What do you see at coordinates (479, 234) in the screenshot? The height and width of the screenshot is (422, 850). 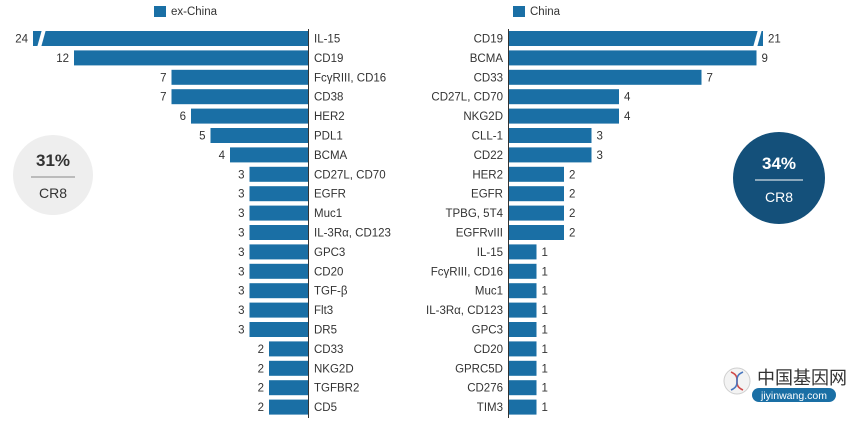 I see `category-label-china-egfrviii: EGFRvIII` at bounding box center [479, 234].